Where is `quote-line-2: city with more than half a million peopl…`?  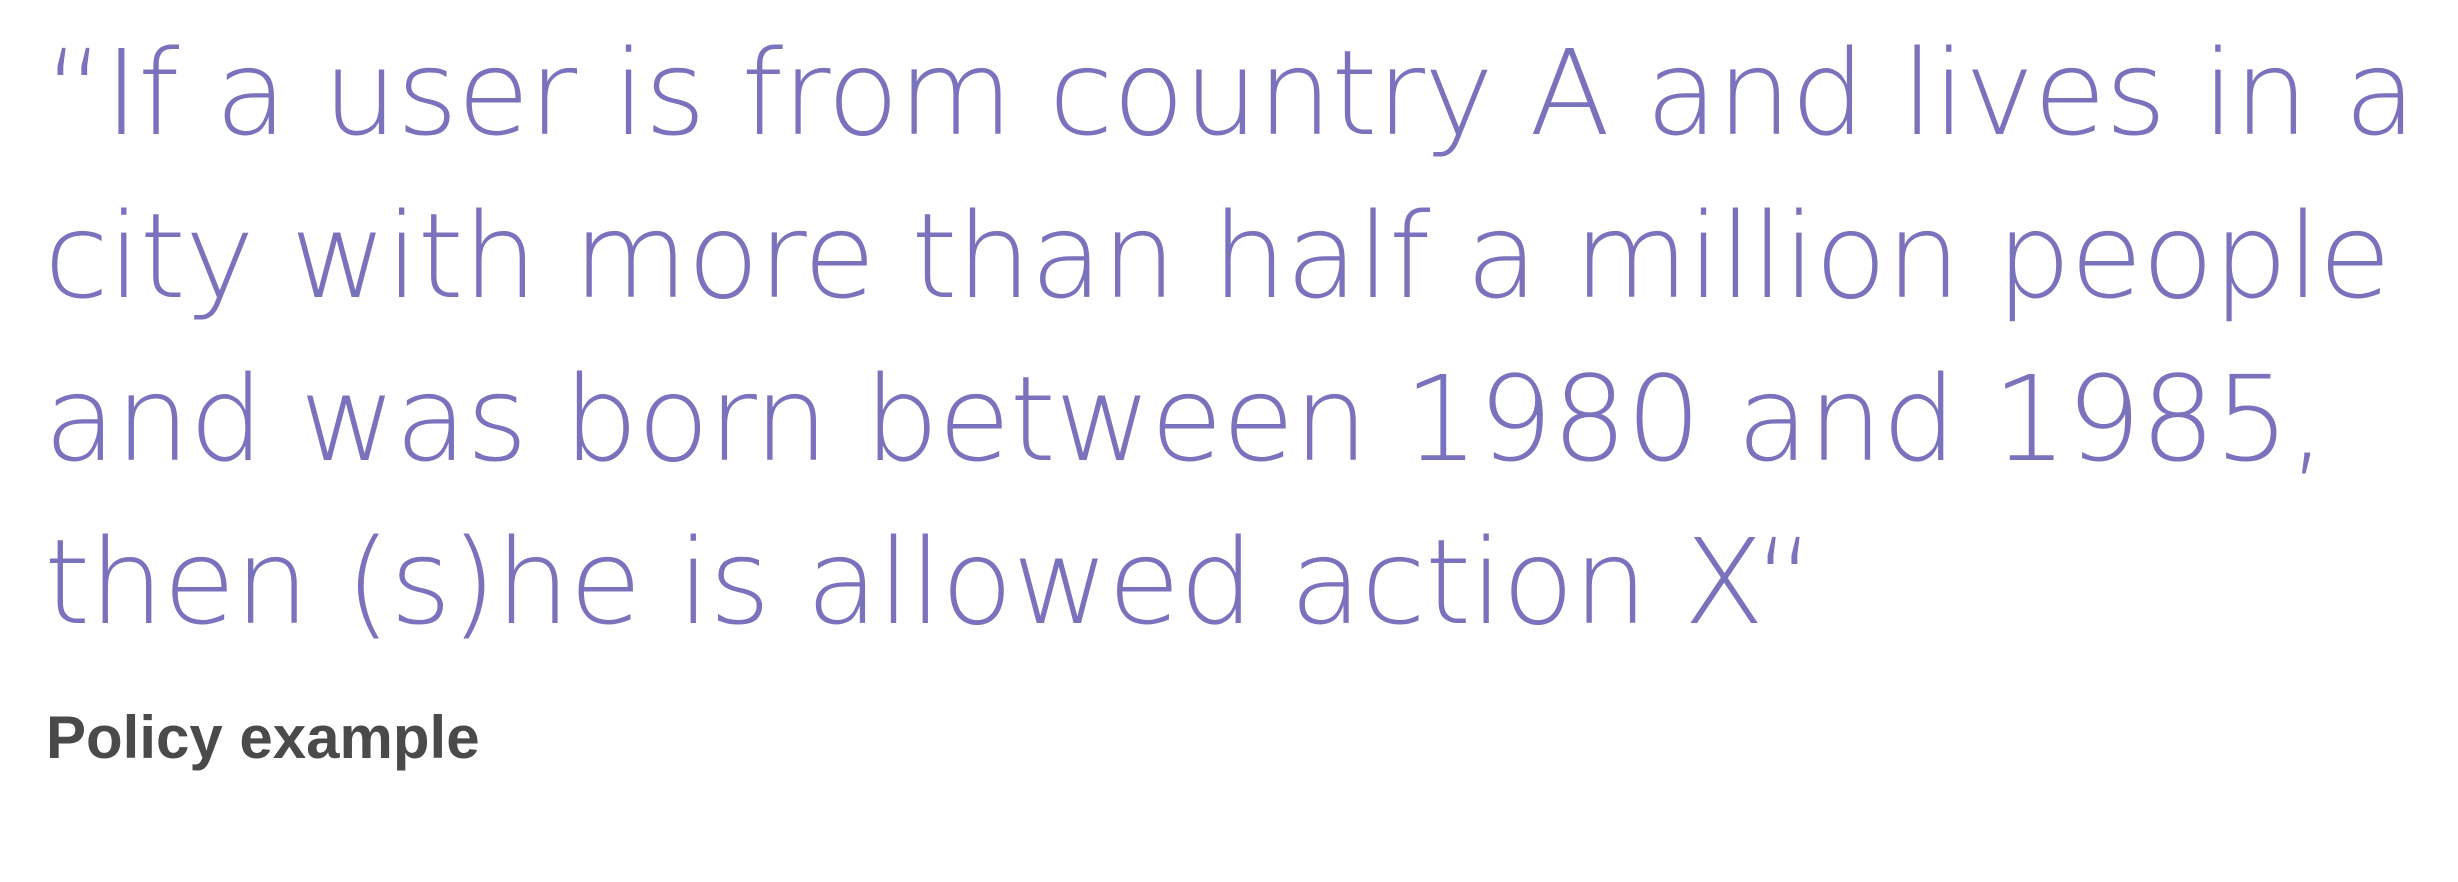
quote-line-2: city with more than half a million peopl… is located at coordinates (1217, 256).